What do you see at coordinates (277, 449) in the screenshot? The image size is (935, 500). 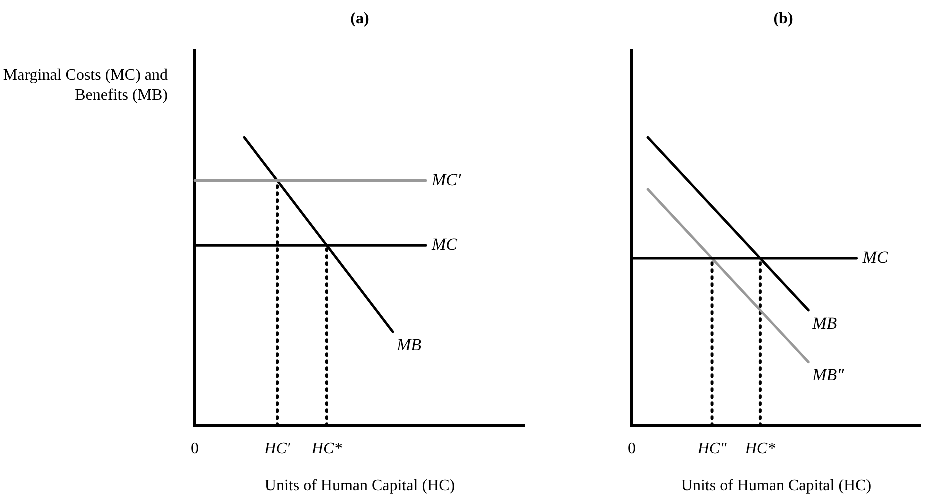 I see `x-tick-label: HC′` at bounding box center [277, 449].